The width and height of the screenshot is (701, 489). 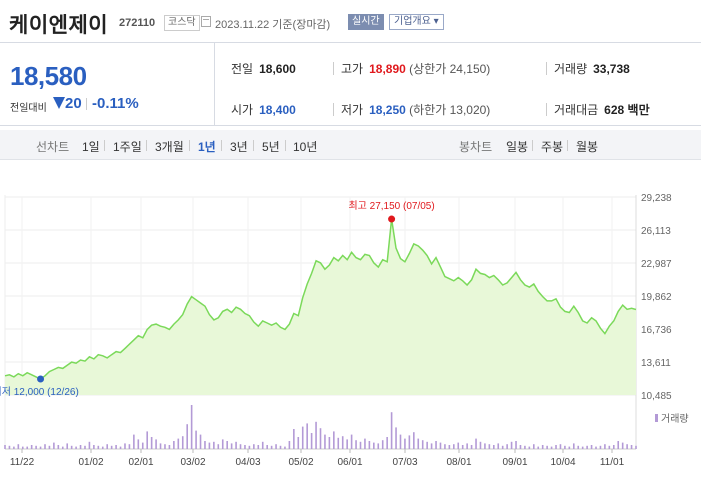 What do you see at coordinates (48, 76) in the screenshot?
I see `current-price: 18,580` at bounding box center [48, 76].